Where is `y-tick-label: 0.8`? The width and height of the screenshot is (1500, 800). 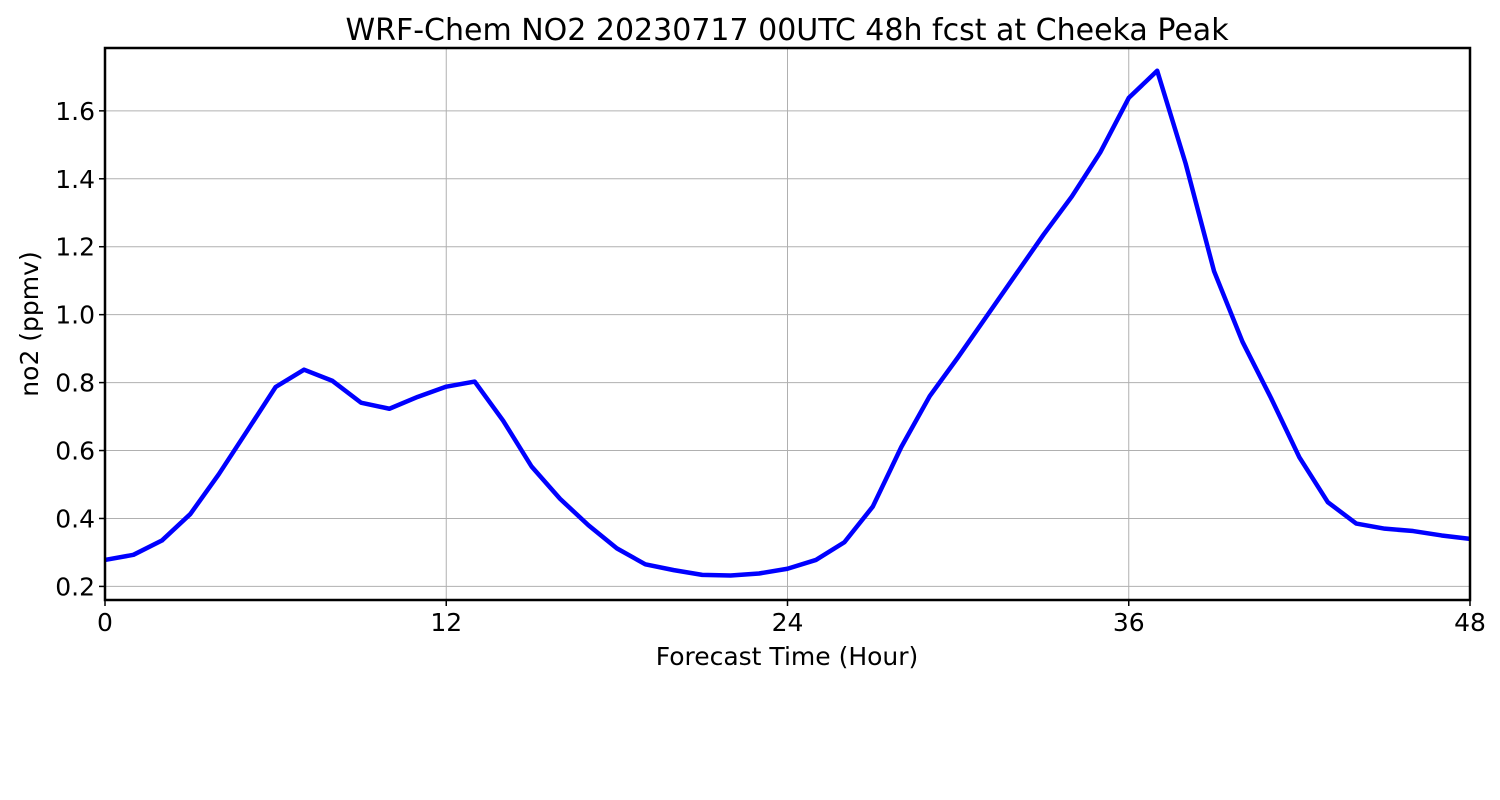 y-tick-label: 0.8 is located at coordinates (75, 383).